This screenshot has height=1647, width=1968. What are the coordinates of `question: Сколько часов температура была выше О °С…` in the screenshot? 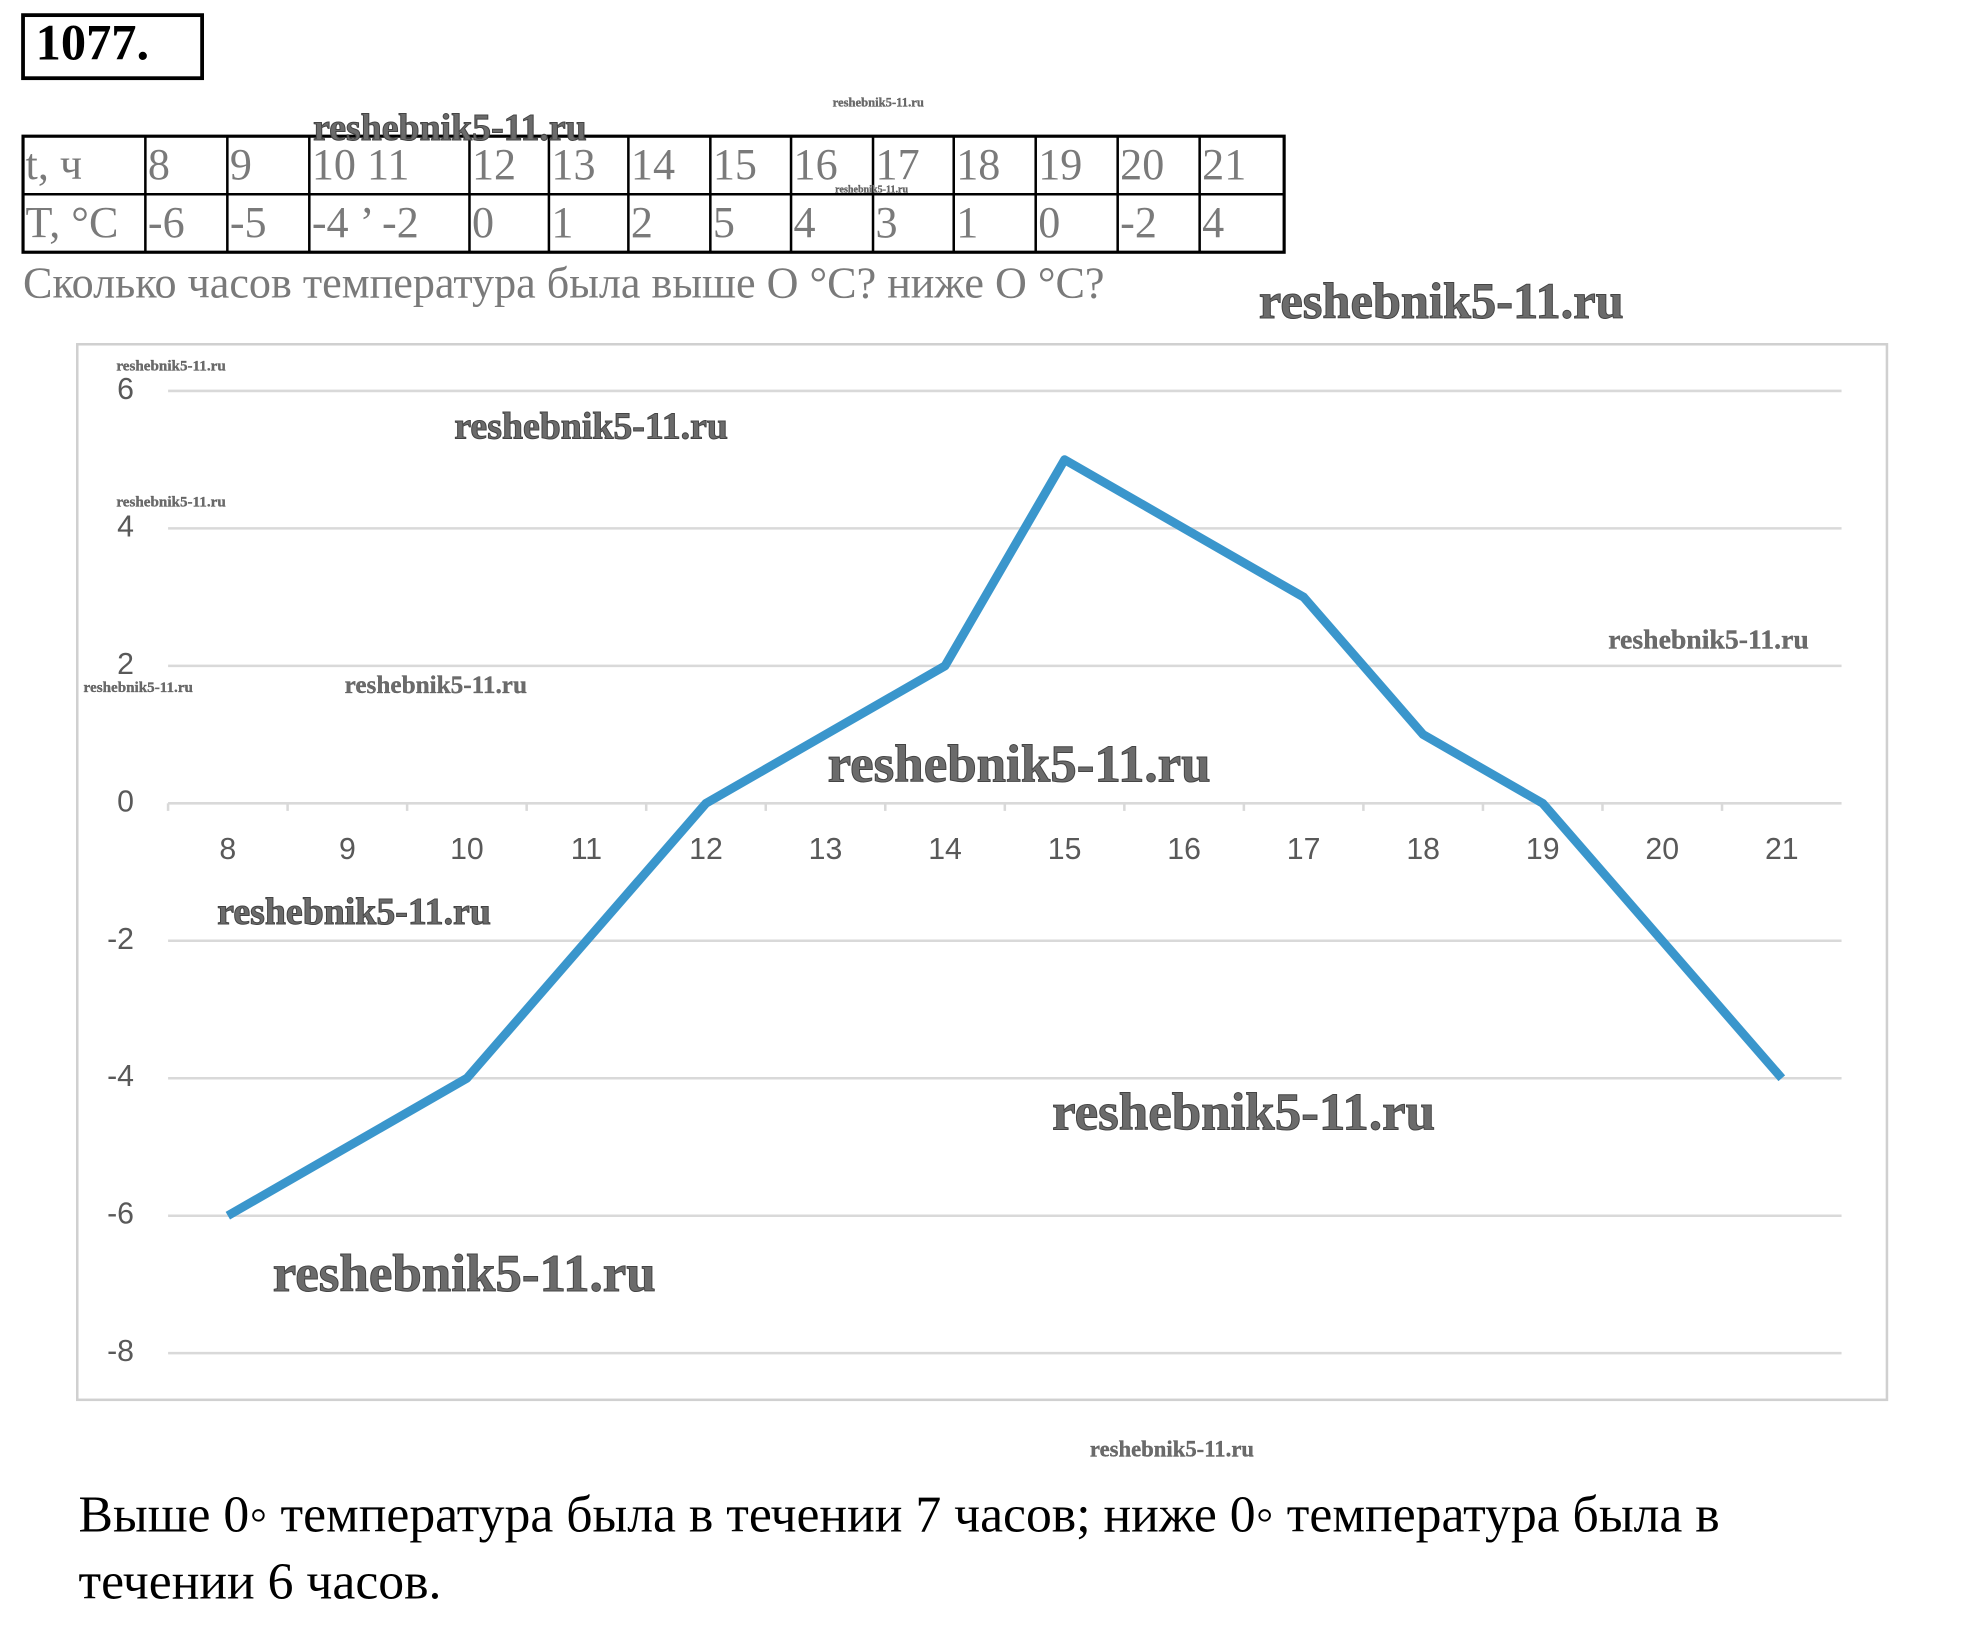 It's located at (563, 283).